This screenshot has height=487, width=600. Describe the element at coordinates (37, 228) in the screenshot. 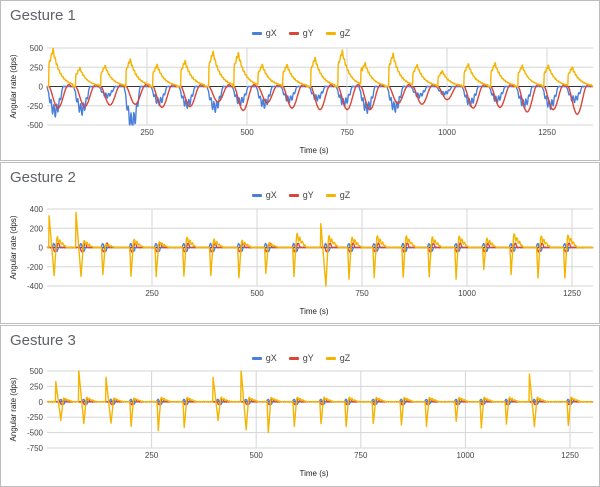

I see `y-tick-label: 200` at that location.